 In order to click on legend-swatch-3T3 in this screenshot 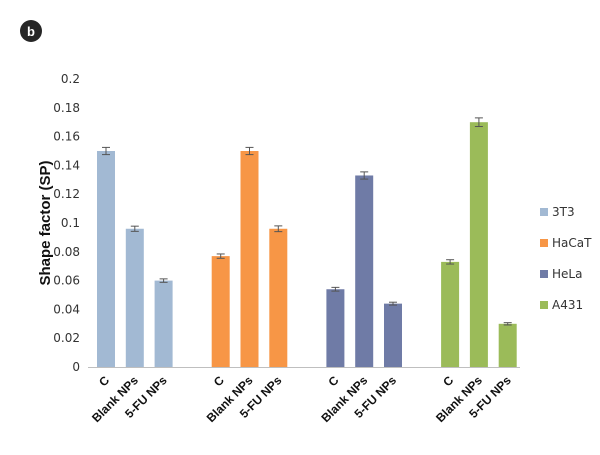, I will do `click(544, 212)`.